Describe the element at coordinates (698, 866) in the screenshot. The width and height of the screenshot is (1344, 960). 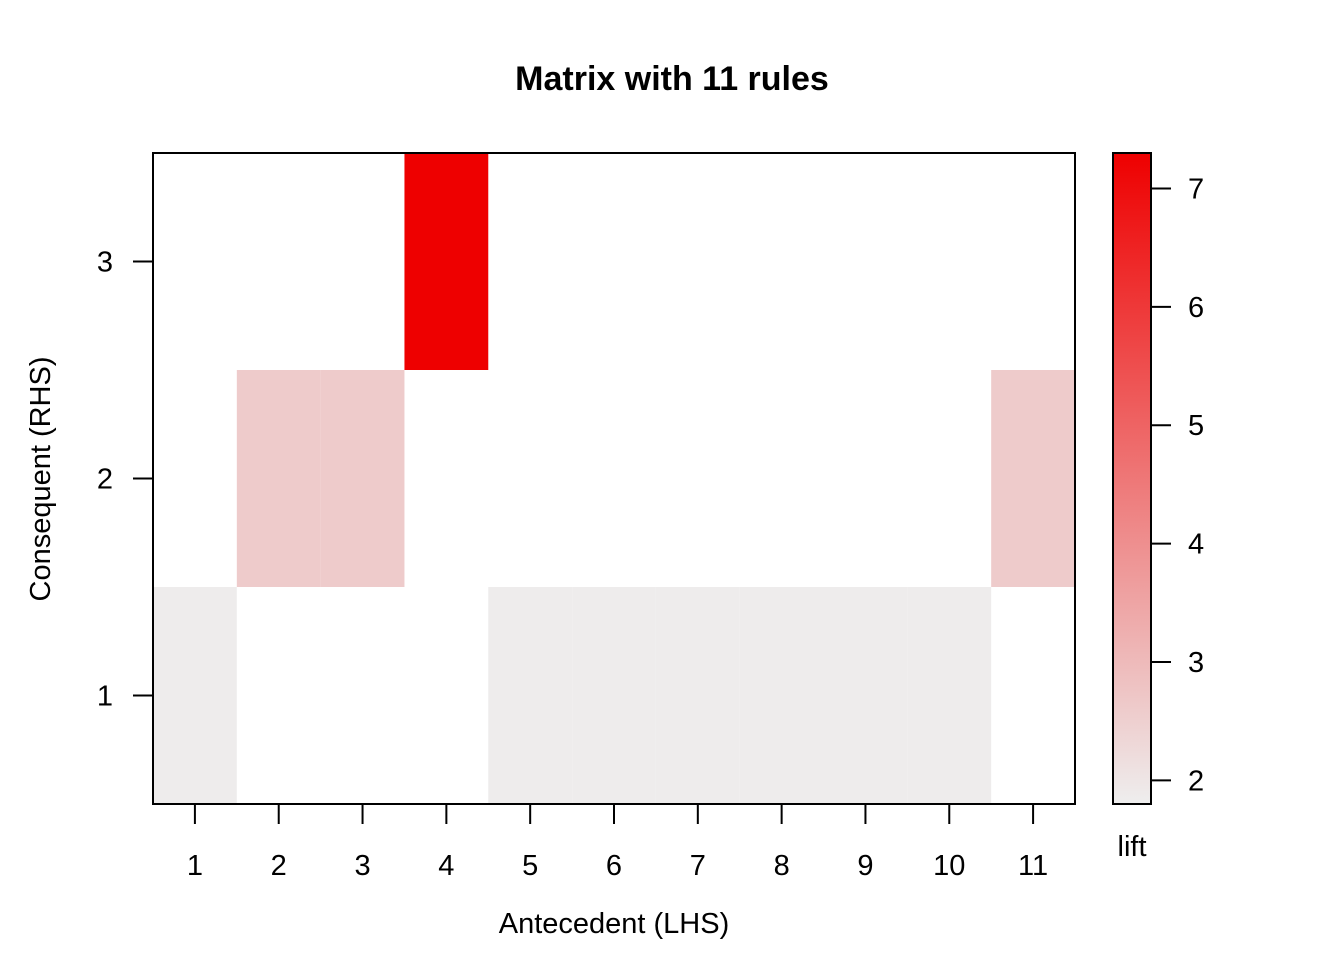
I see `x-tick-label: 7` at that location.